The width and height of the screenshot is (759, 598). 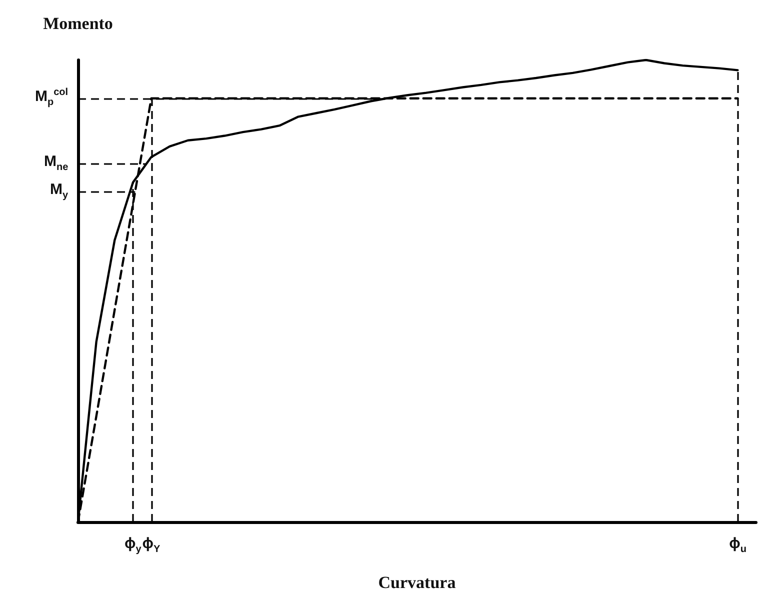 I want to click on ref-line-label: M$_{y}$, so click(x=59, y=191).